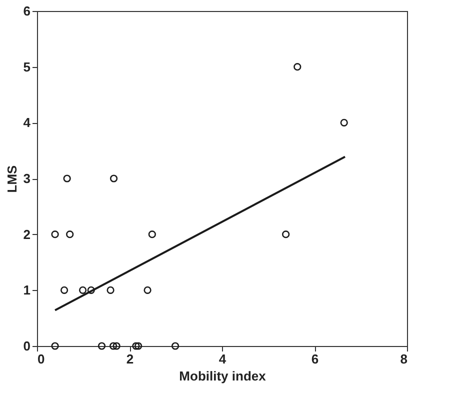  What do you see at coordinates (26, 178) in the screenshot?
I see `y-tick-label: 3` at bounding box center [26, 178].